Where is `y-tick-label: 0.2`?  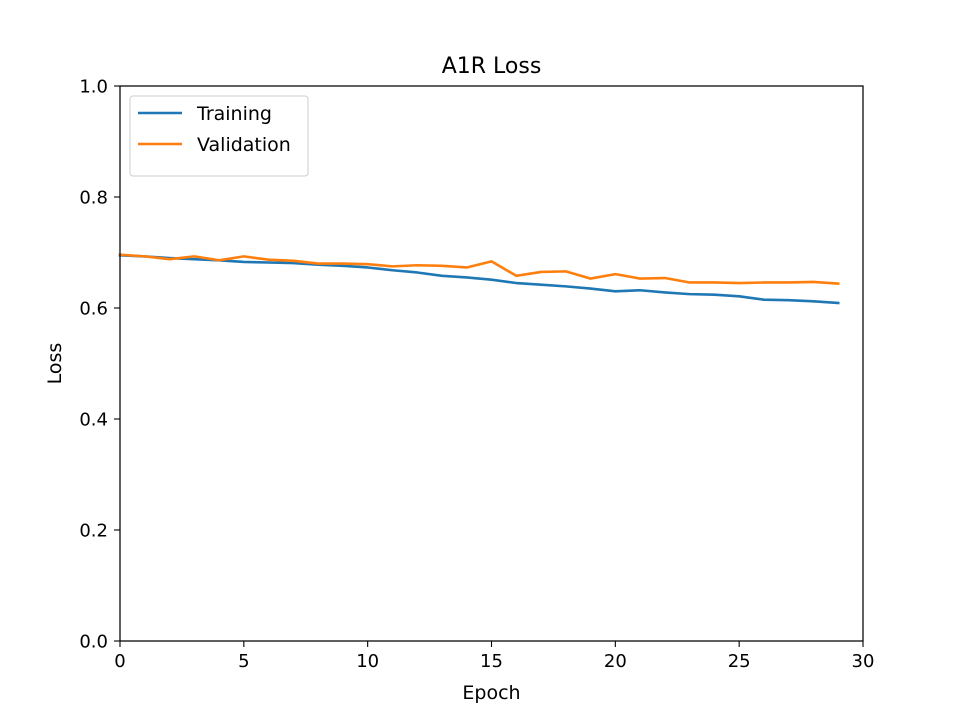
y-tick-label: 0.2 is located at coordinates (93, 531).